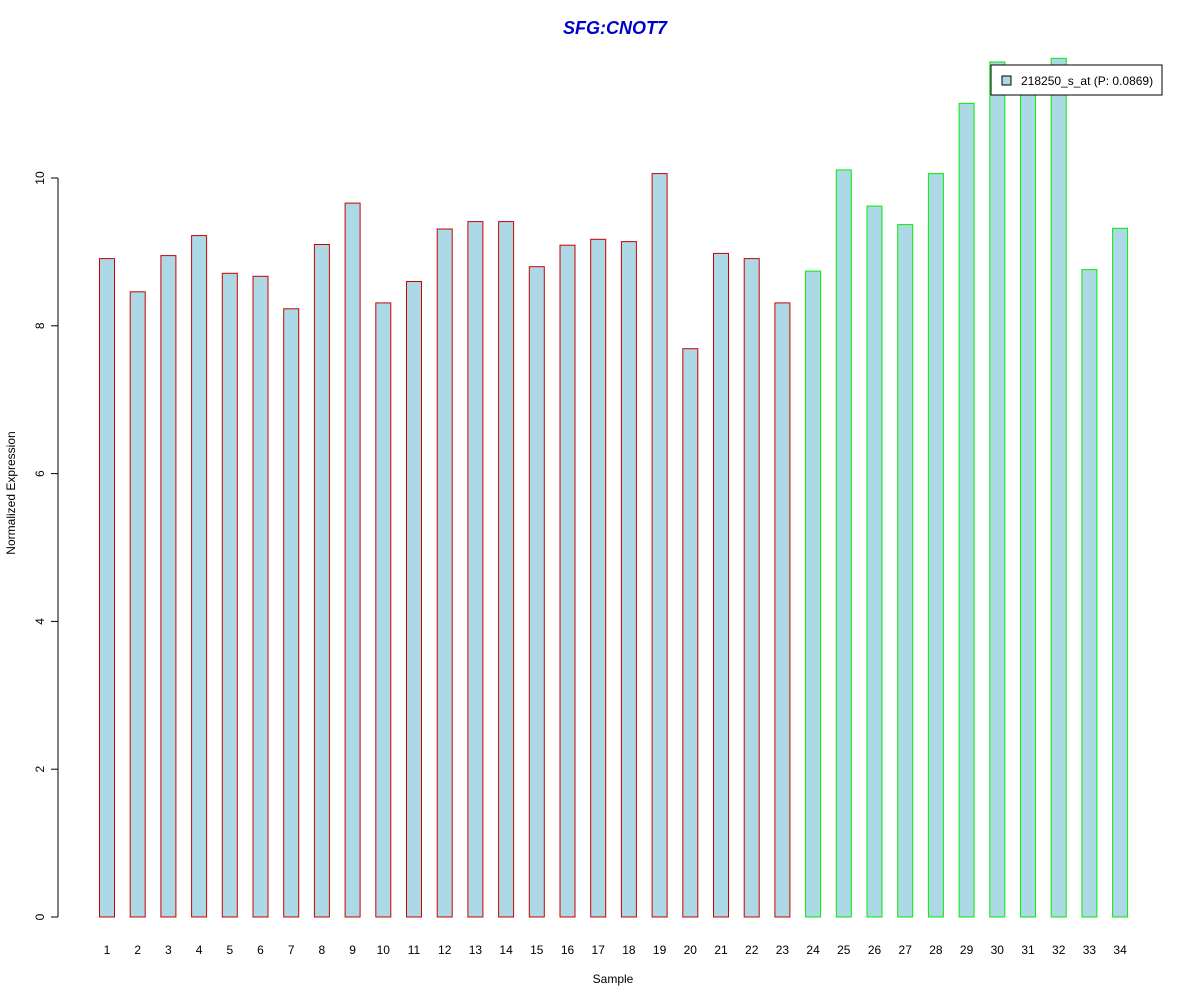 The height and width of the screenshot is (1000, 1200). Describe the element at coordinates (46, 545) in the screenshot. I see `y-axis: 0 2 4 6 8 10` at that location.